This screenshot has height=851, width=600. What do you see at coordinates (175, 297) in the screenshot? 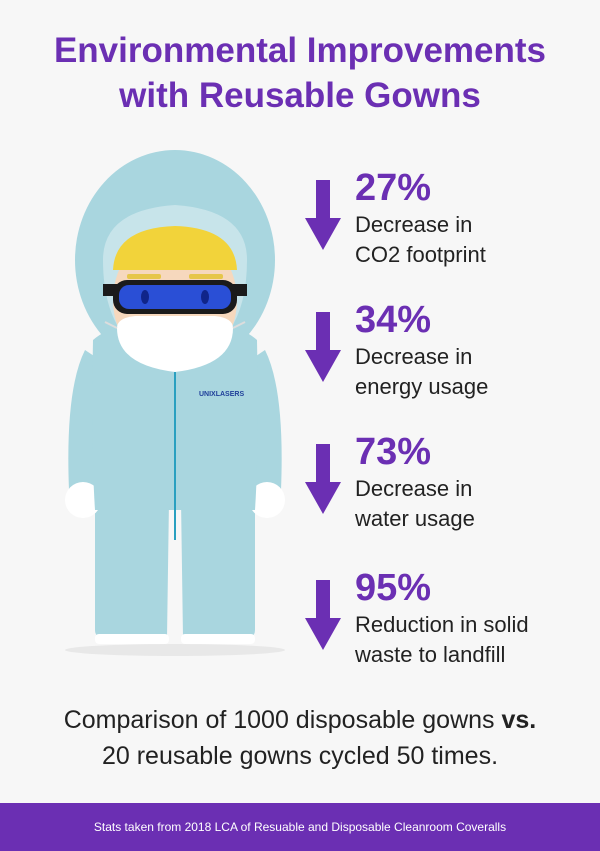
I see `goggle-visor` at bounding box center [175, 297].